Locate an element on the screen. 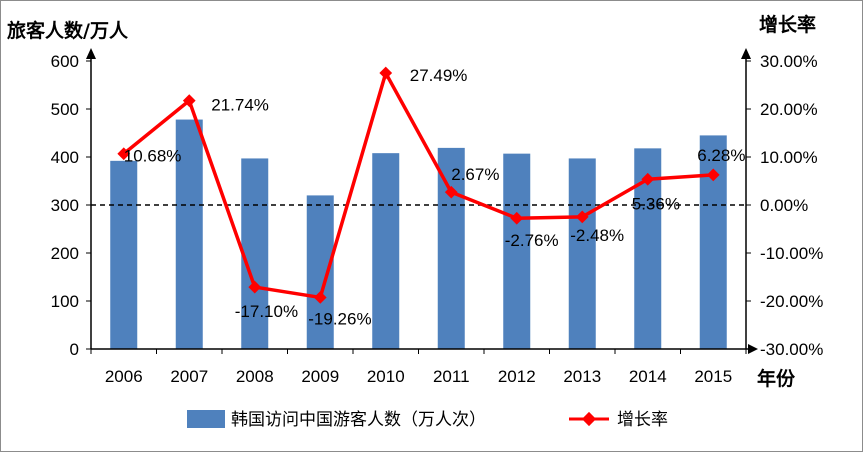  growth-data-label: 6.28% is located at coordinates (721, 155).